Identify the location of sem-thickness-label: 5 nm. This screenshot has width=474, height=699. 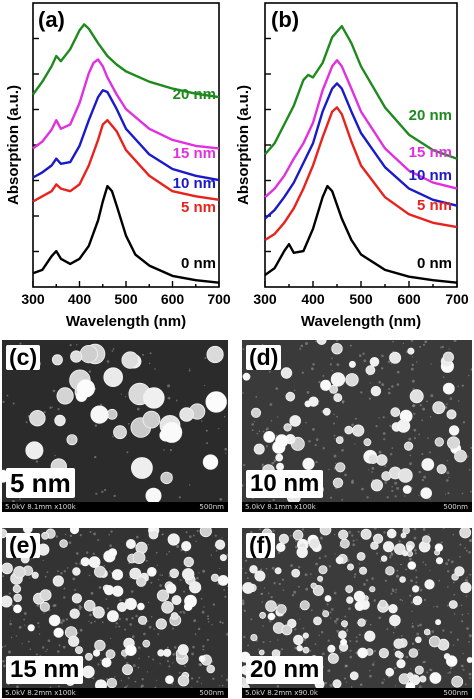
(40, 483).